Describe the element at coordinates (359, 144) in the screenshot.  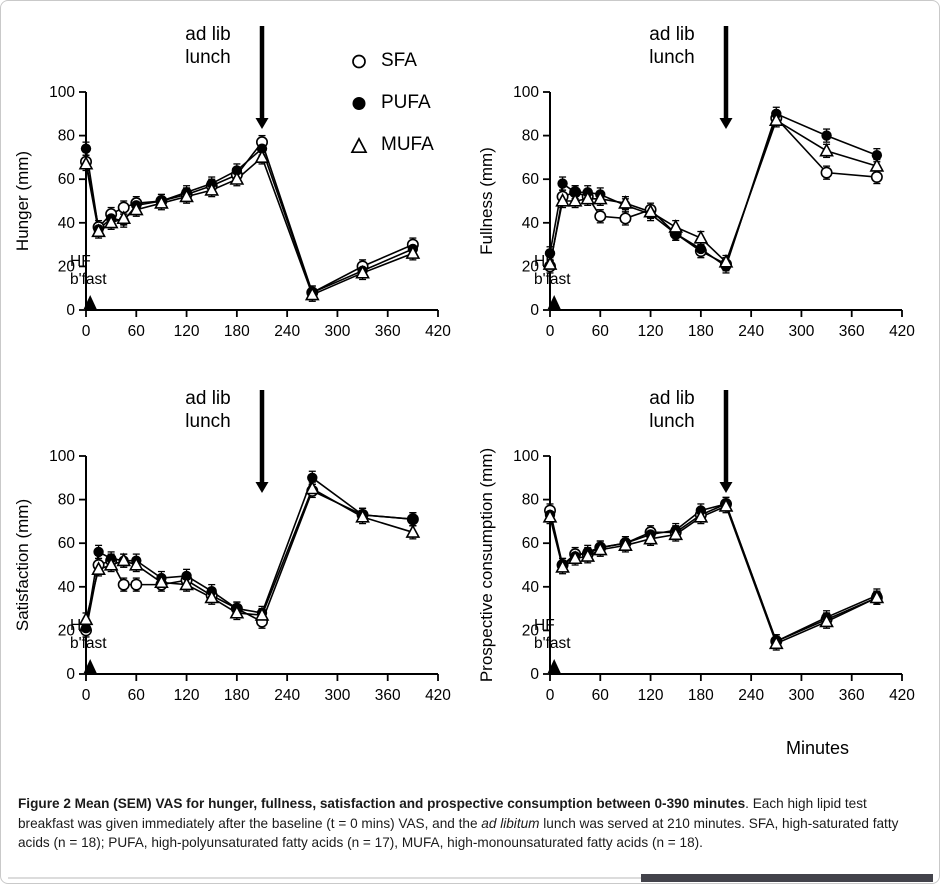
I see `open-triangle-marker-icon` at that location.